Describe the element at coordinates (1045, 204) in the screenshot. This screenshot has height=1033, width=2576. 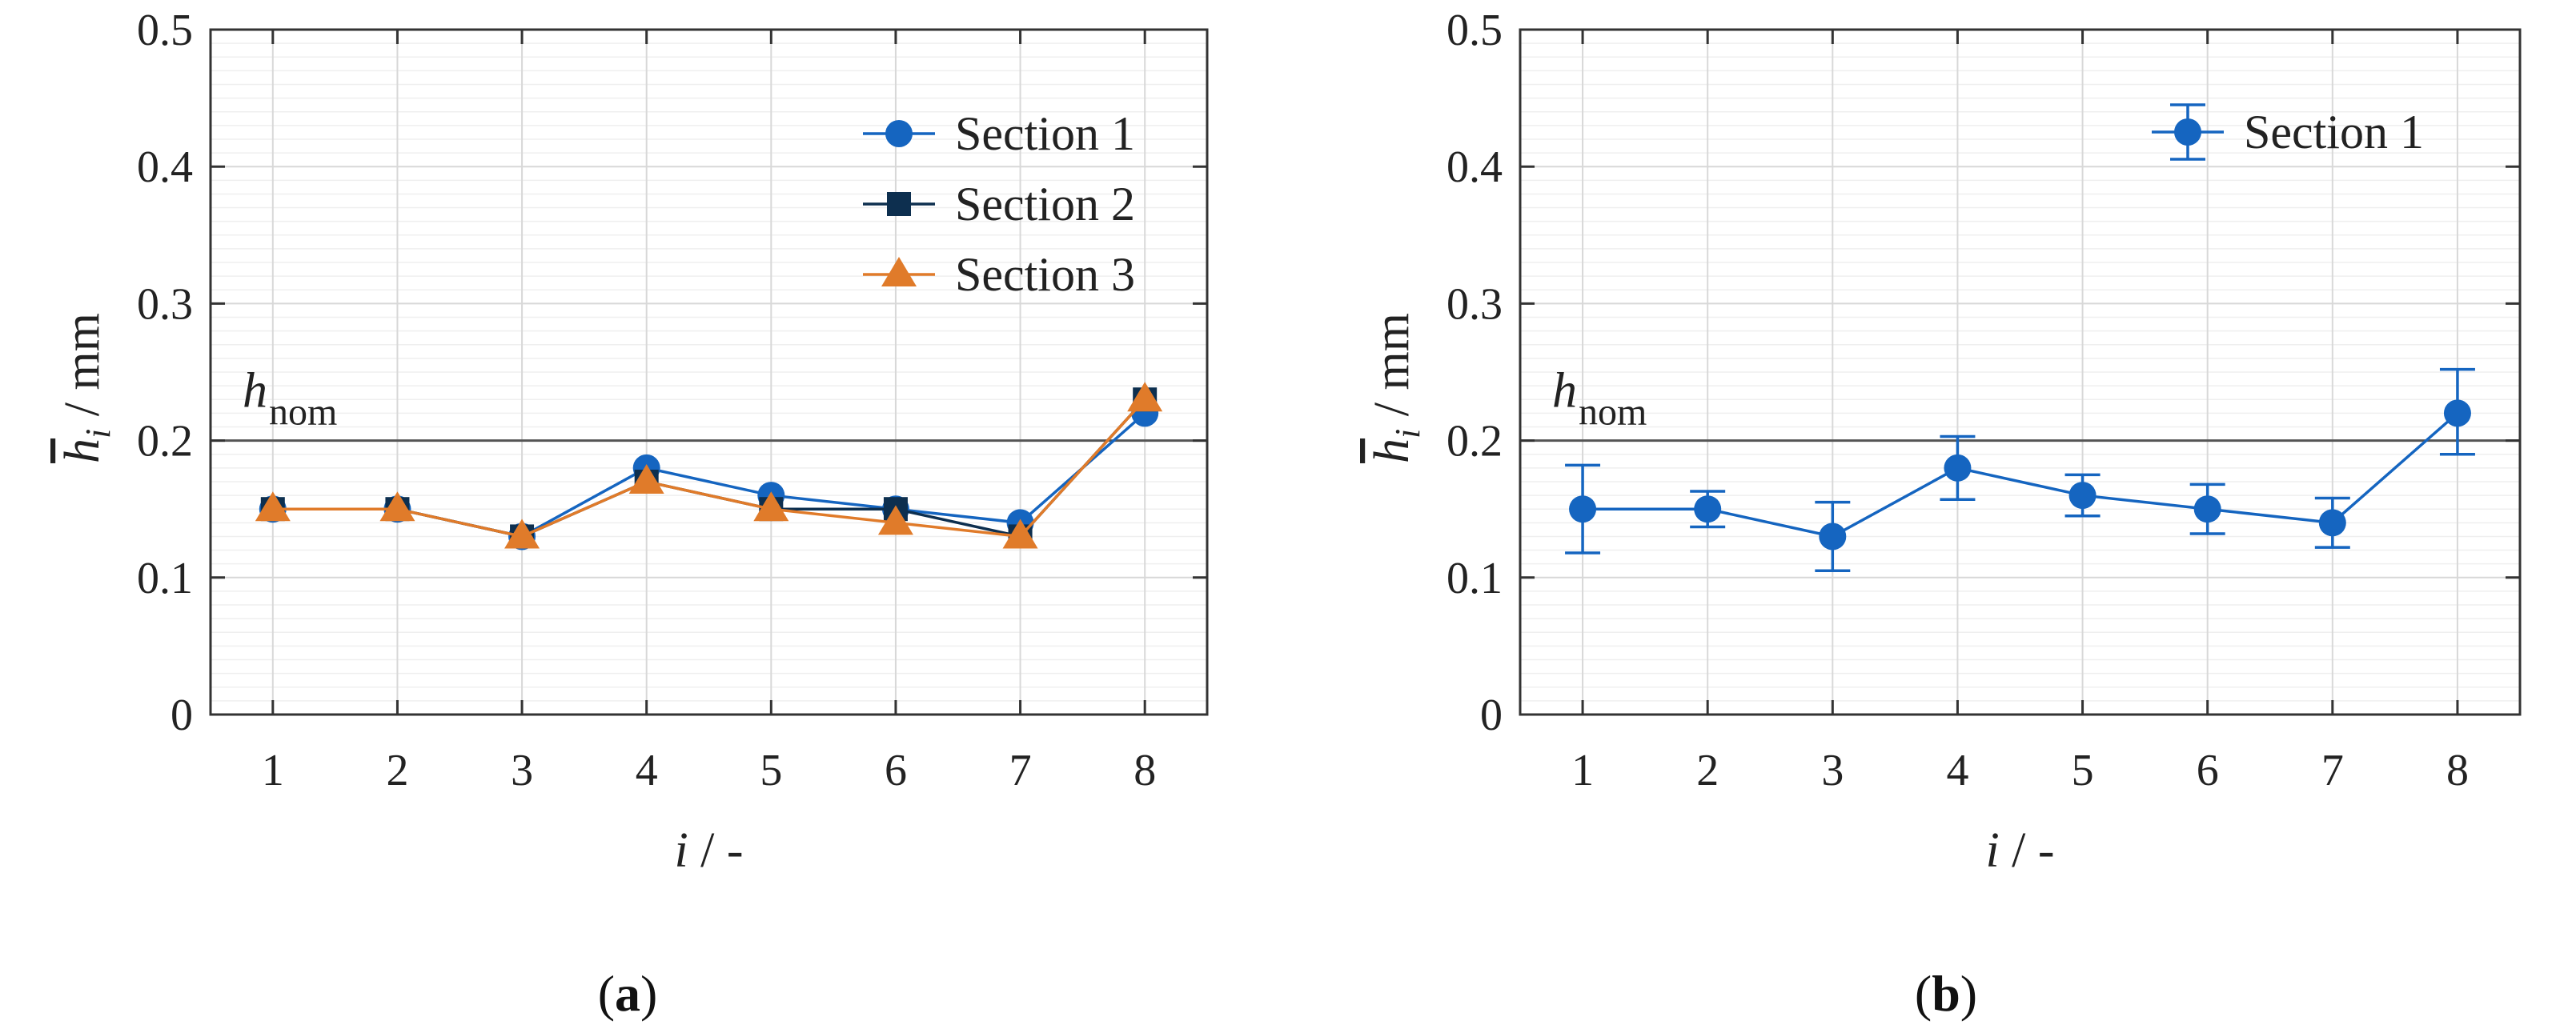
I see `legend-label: Section 2` at that location.